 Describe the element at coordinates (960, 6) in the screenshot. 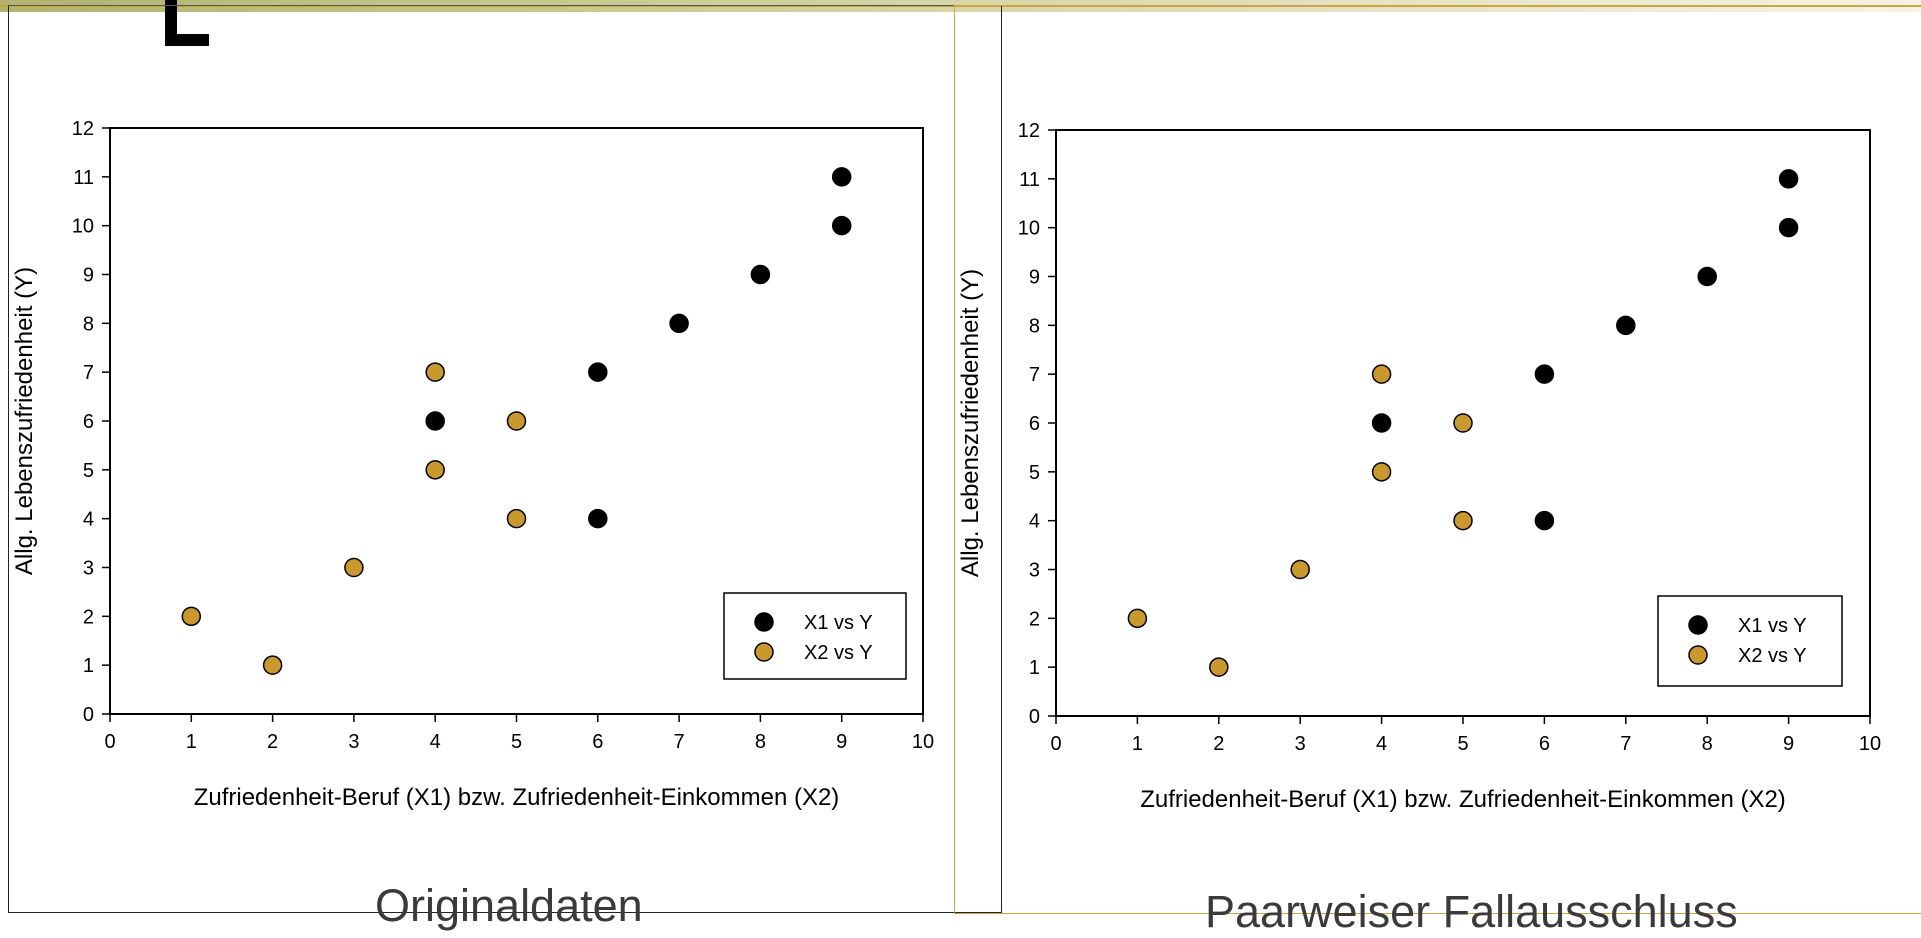

I see `top-accent-rule` at that location.